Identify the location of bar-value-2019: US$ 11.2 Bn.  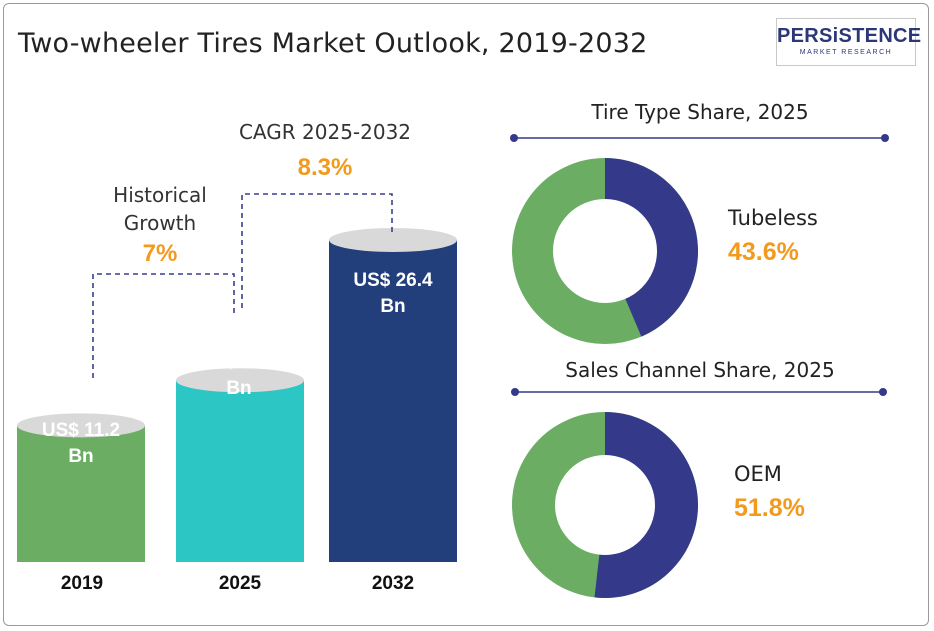
(81, 443).